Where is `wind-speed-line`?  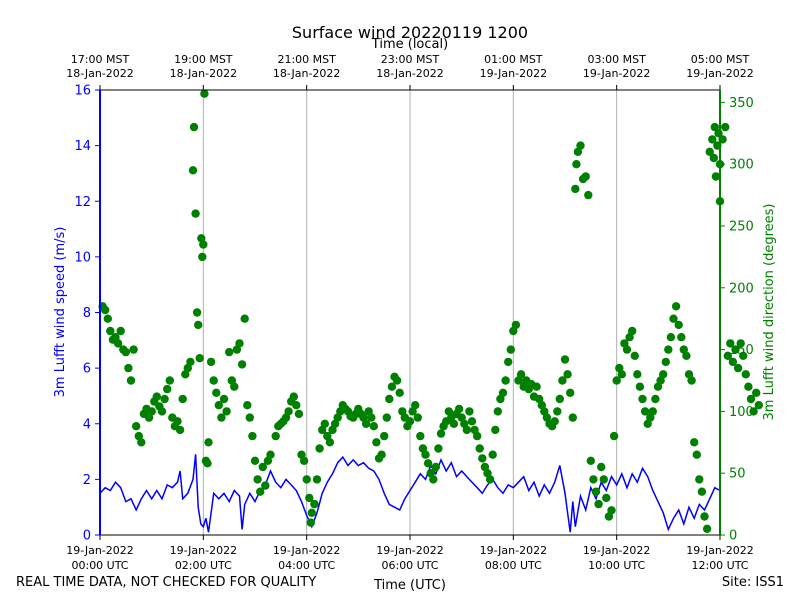
wind-speed-line is located at coordinates (410, 493).